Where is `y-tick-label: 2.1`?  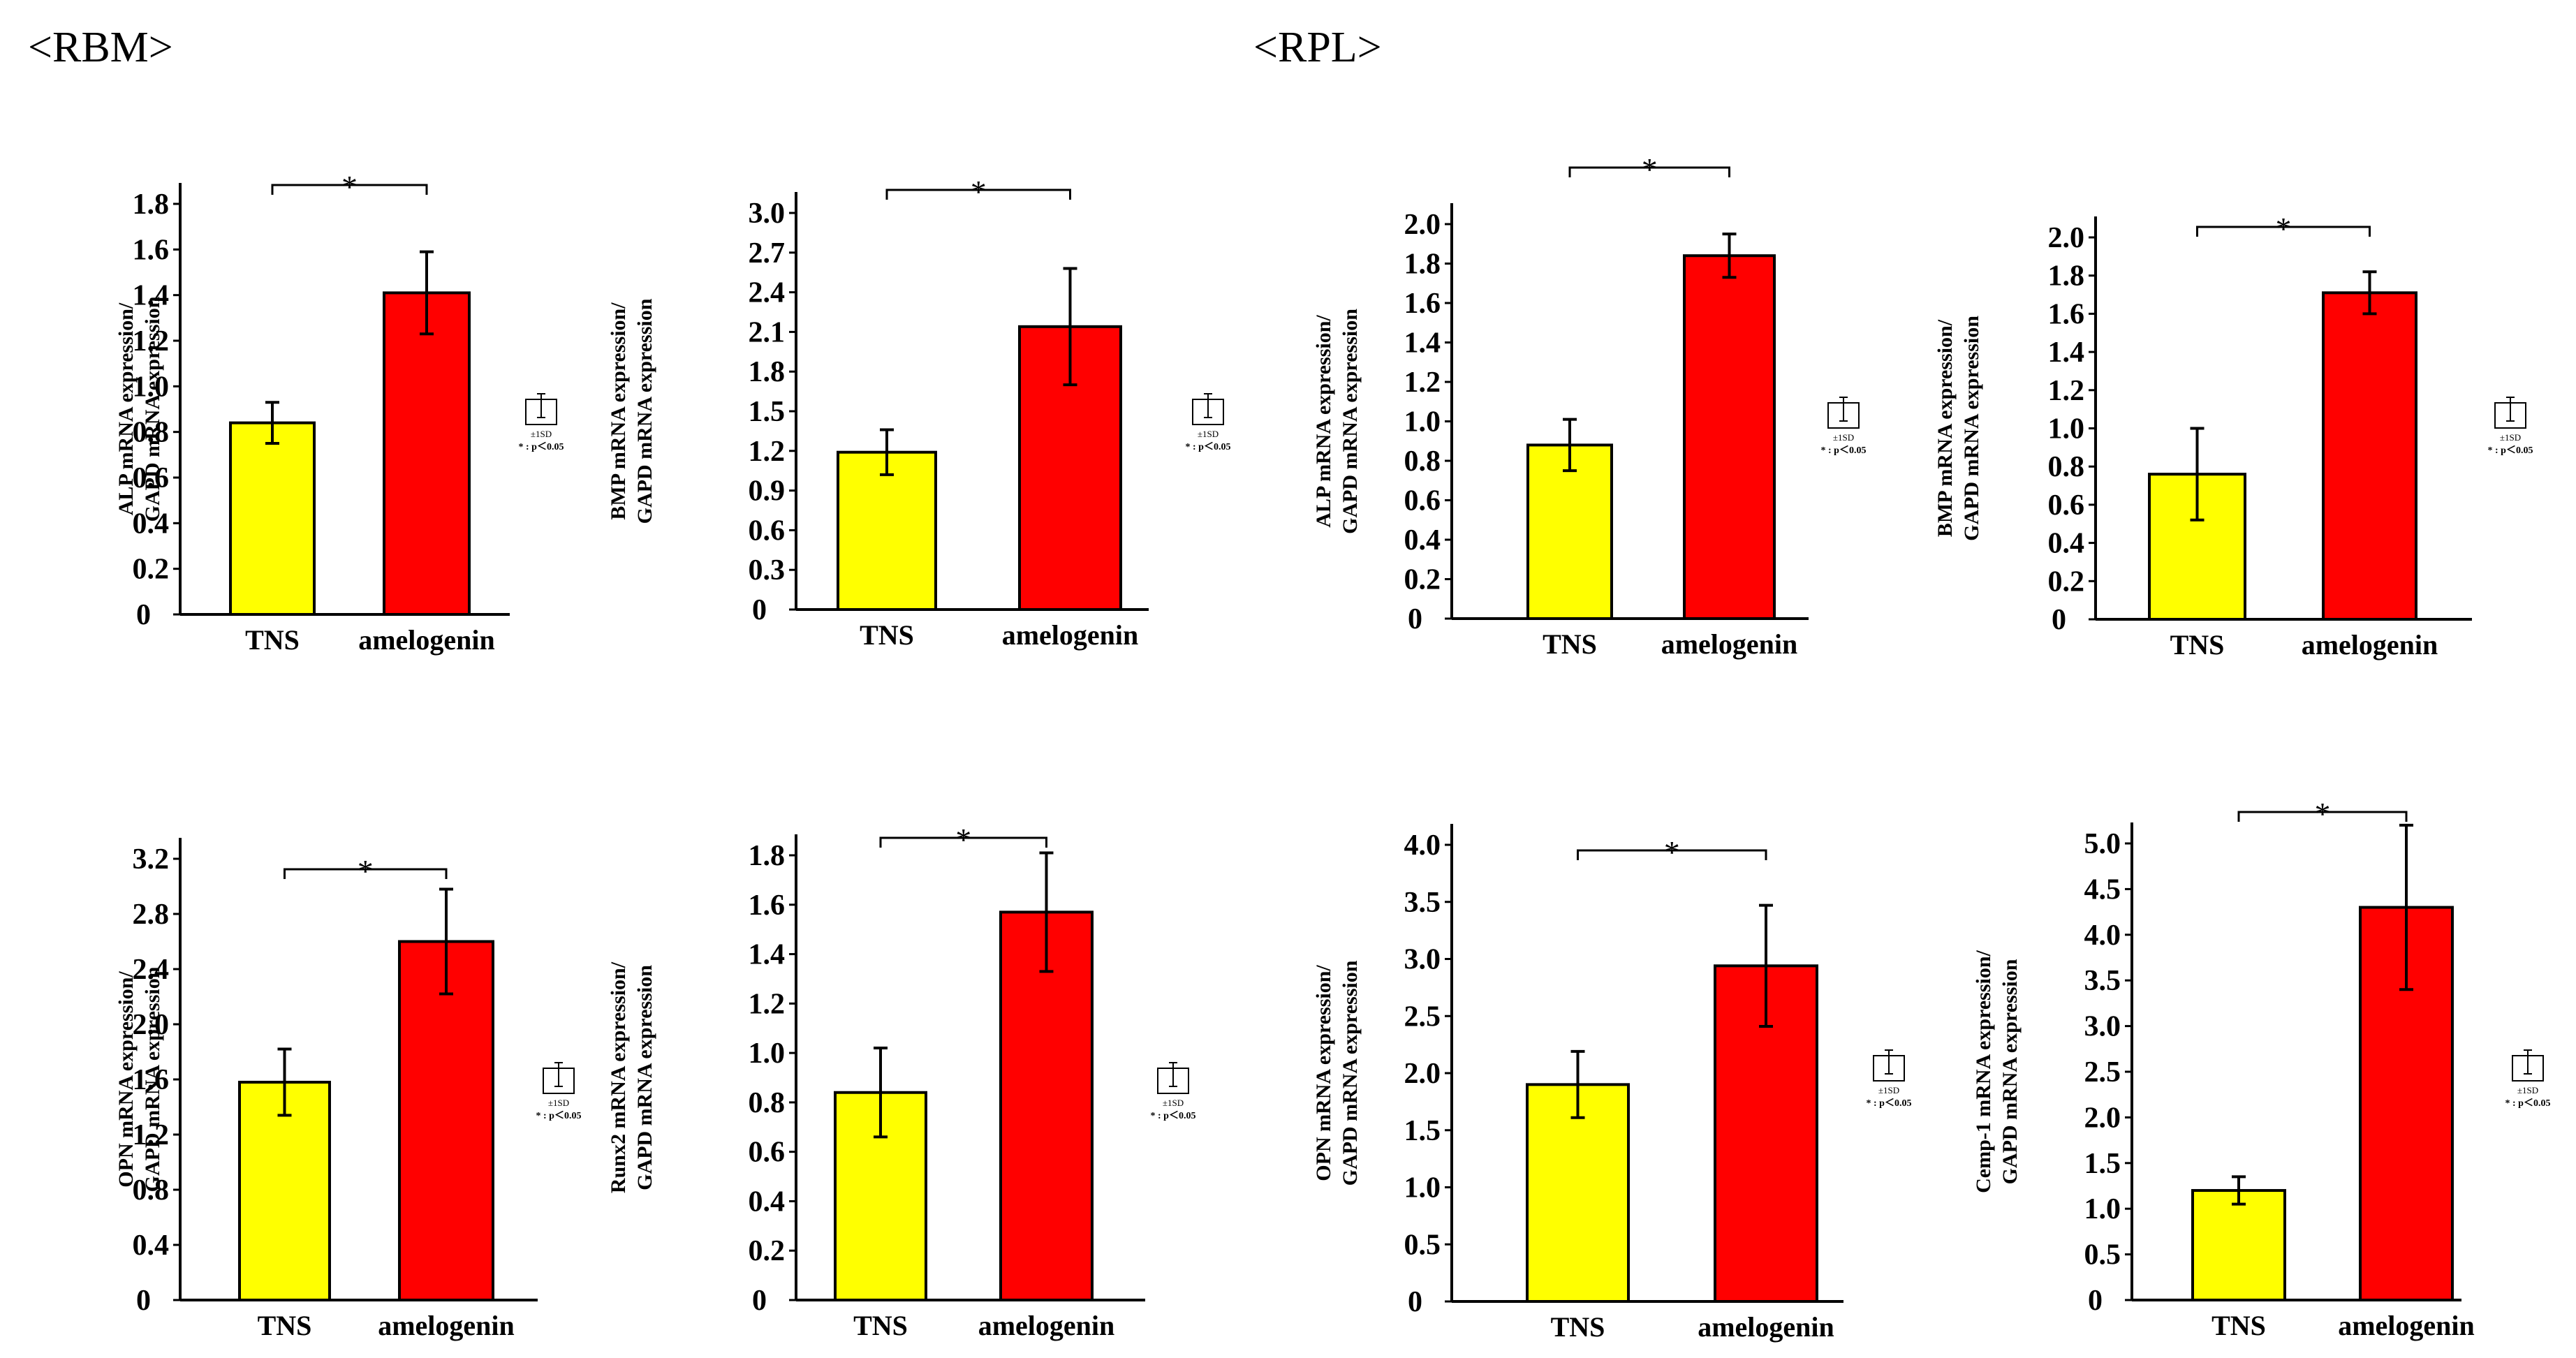 y-tick-label: 2.1 is located at coordinates (767, 332).